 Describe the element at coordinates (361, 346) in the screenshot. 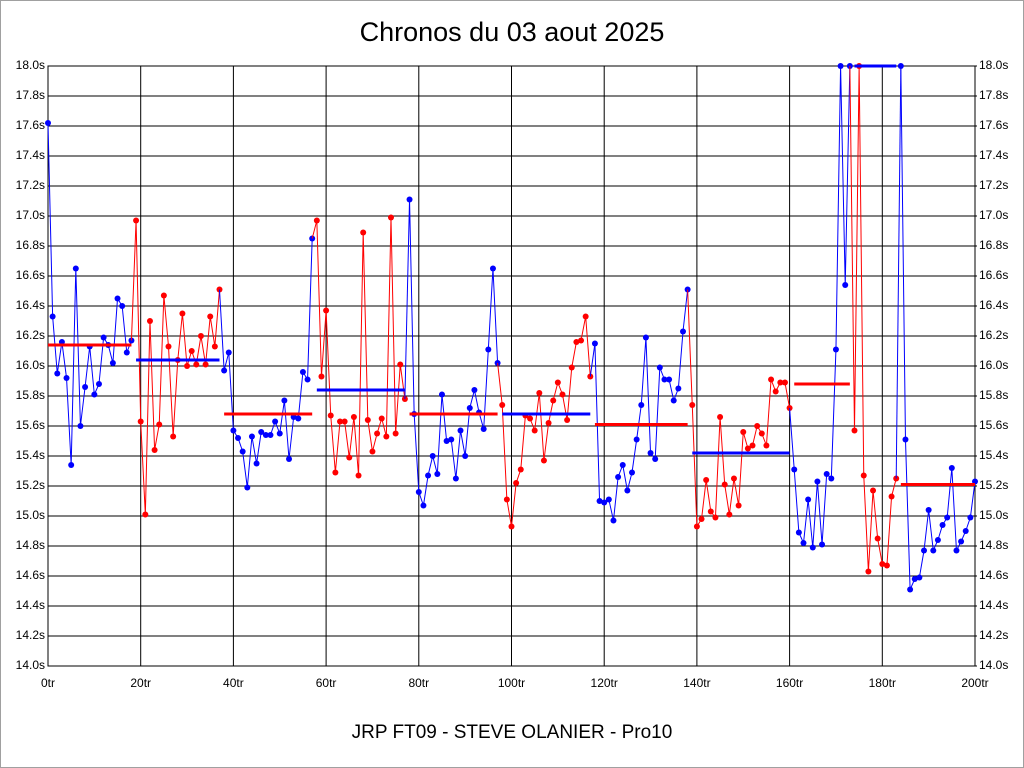

I see `lap-line` at that location.